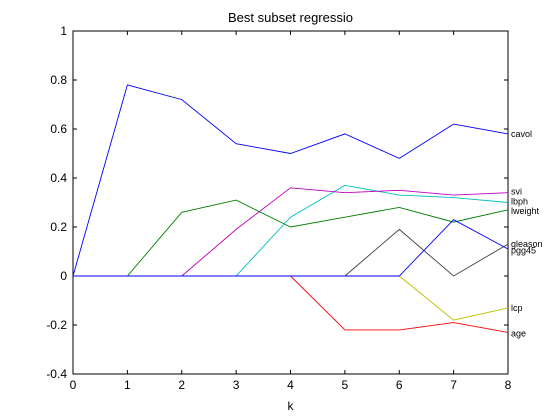 Image resolution: width=560 pixels, height=420 pixels. Describe the element at coordinates (58, 80) in the screenshot. I see `y-tick-label: 0.8` at that location.